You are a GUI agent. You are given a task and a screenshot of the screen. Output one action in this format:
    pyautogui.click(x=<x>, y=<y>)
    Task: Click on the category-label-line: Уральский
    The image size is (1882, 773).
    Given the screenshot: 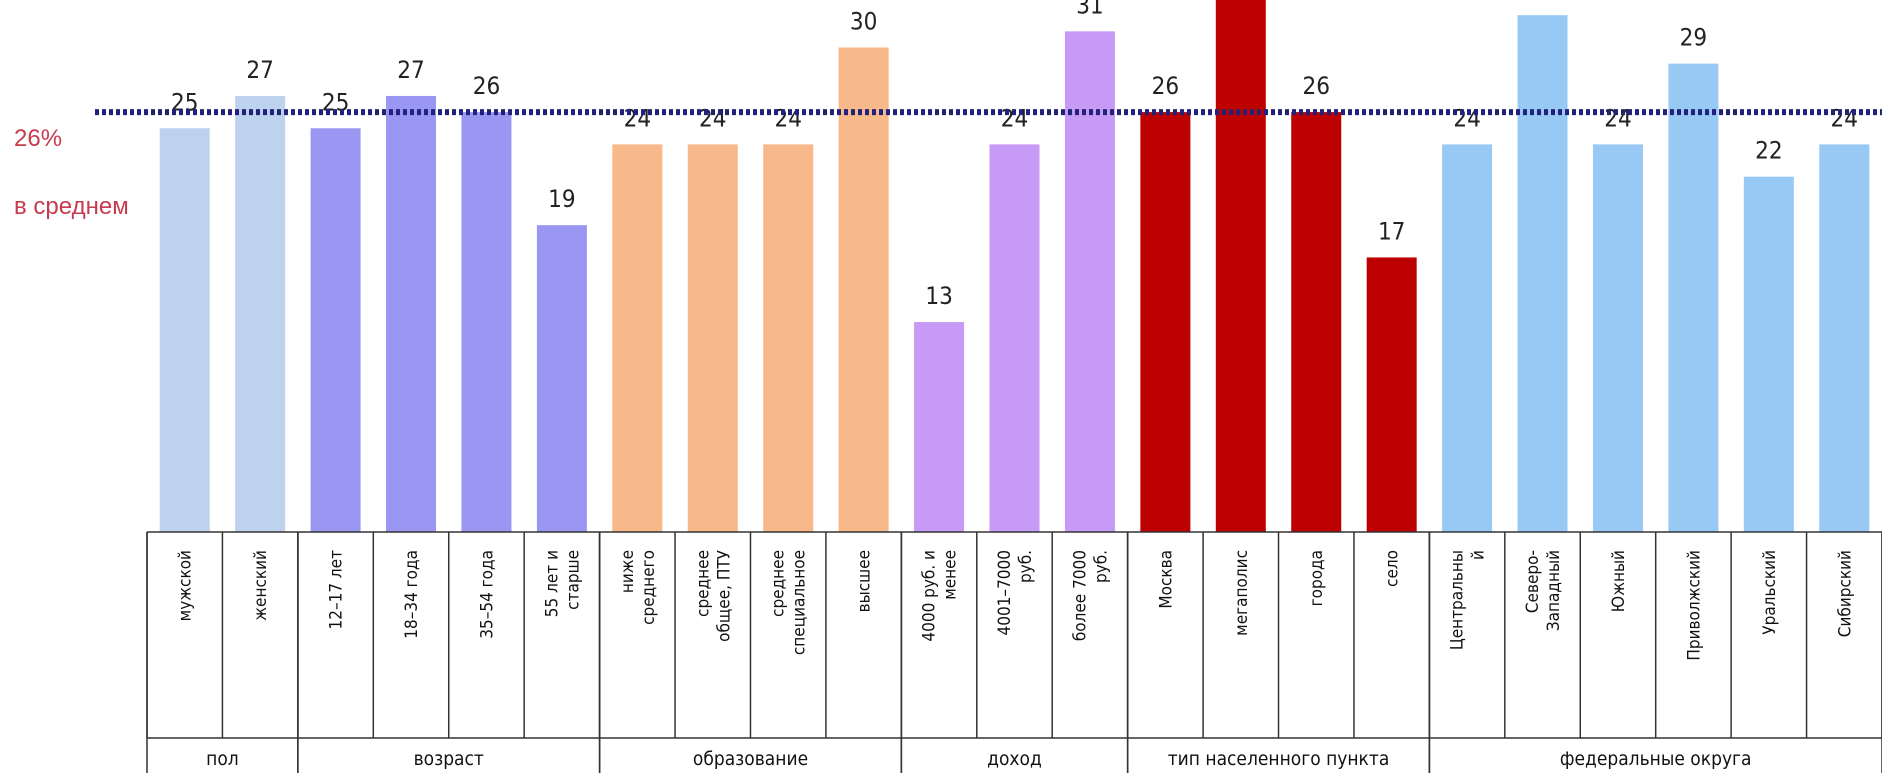 What is the action you would take?
    pyautogui.click(x=1770, y=592)
    